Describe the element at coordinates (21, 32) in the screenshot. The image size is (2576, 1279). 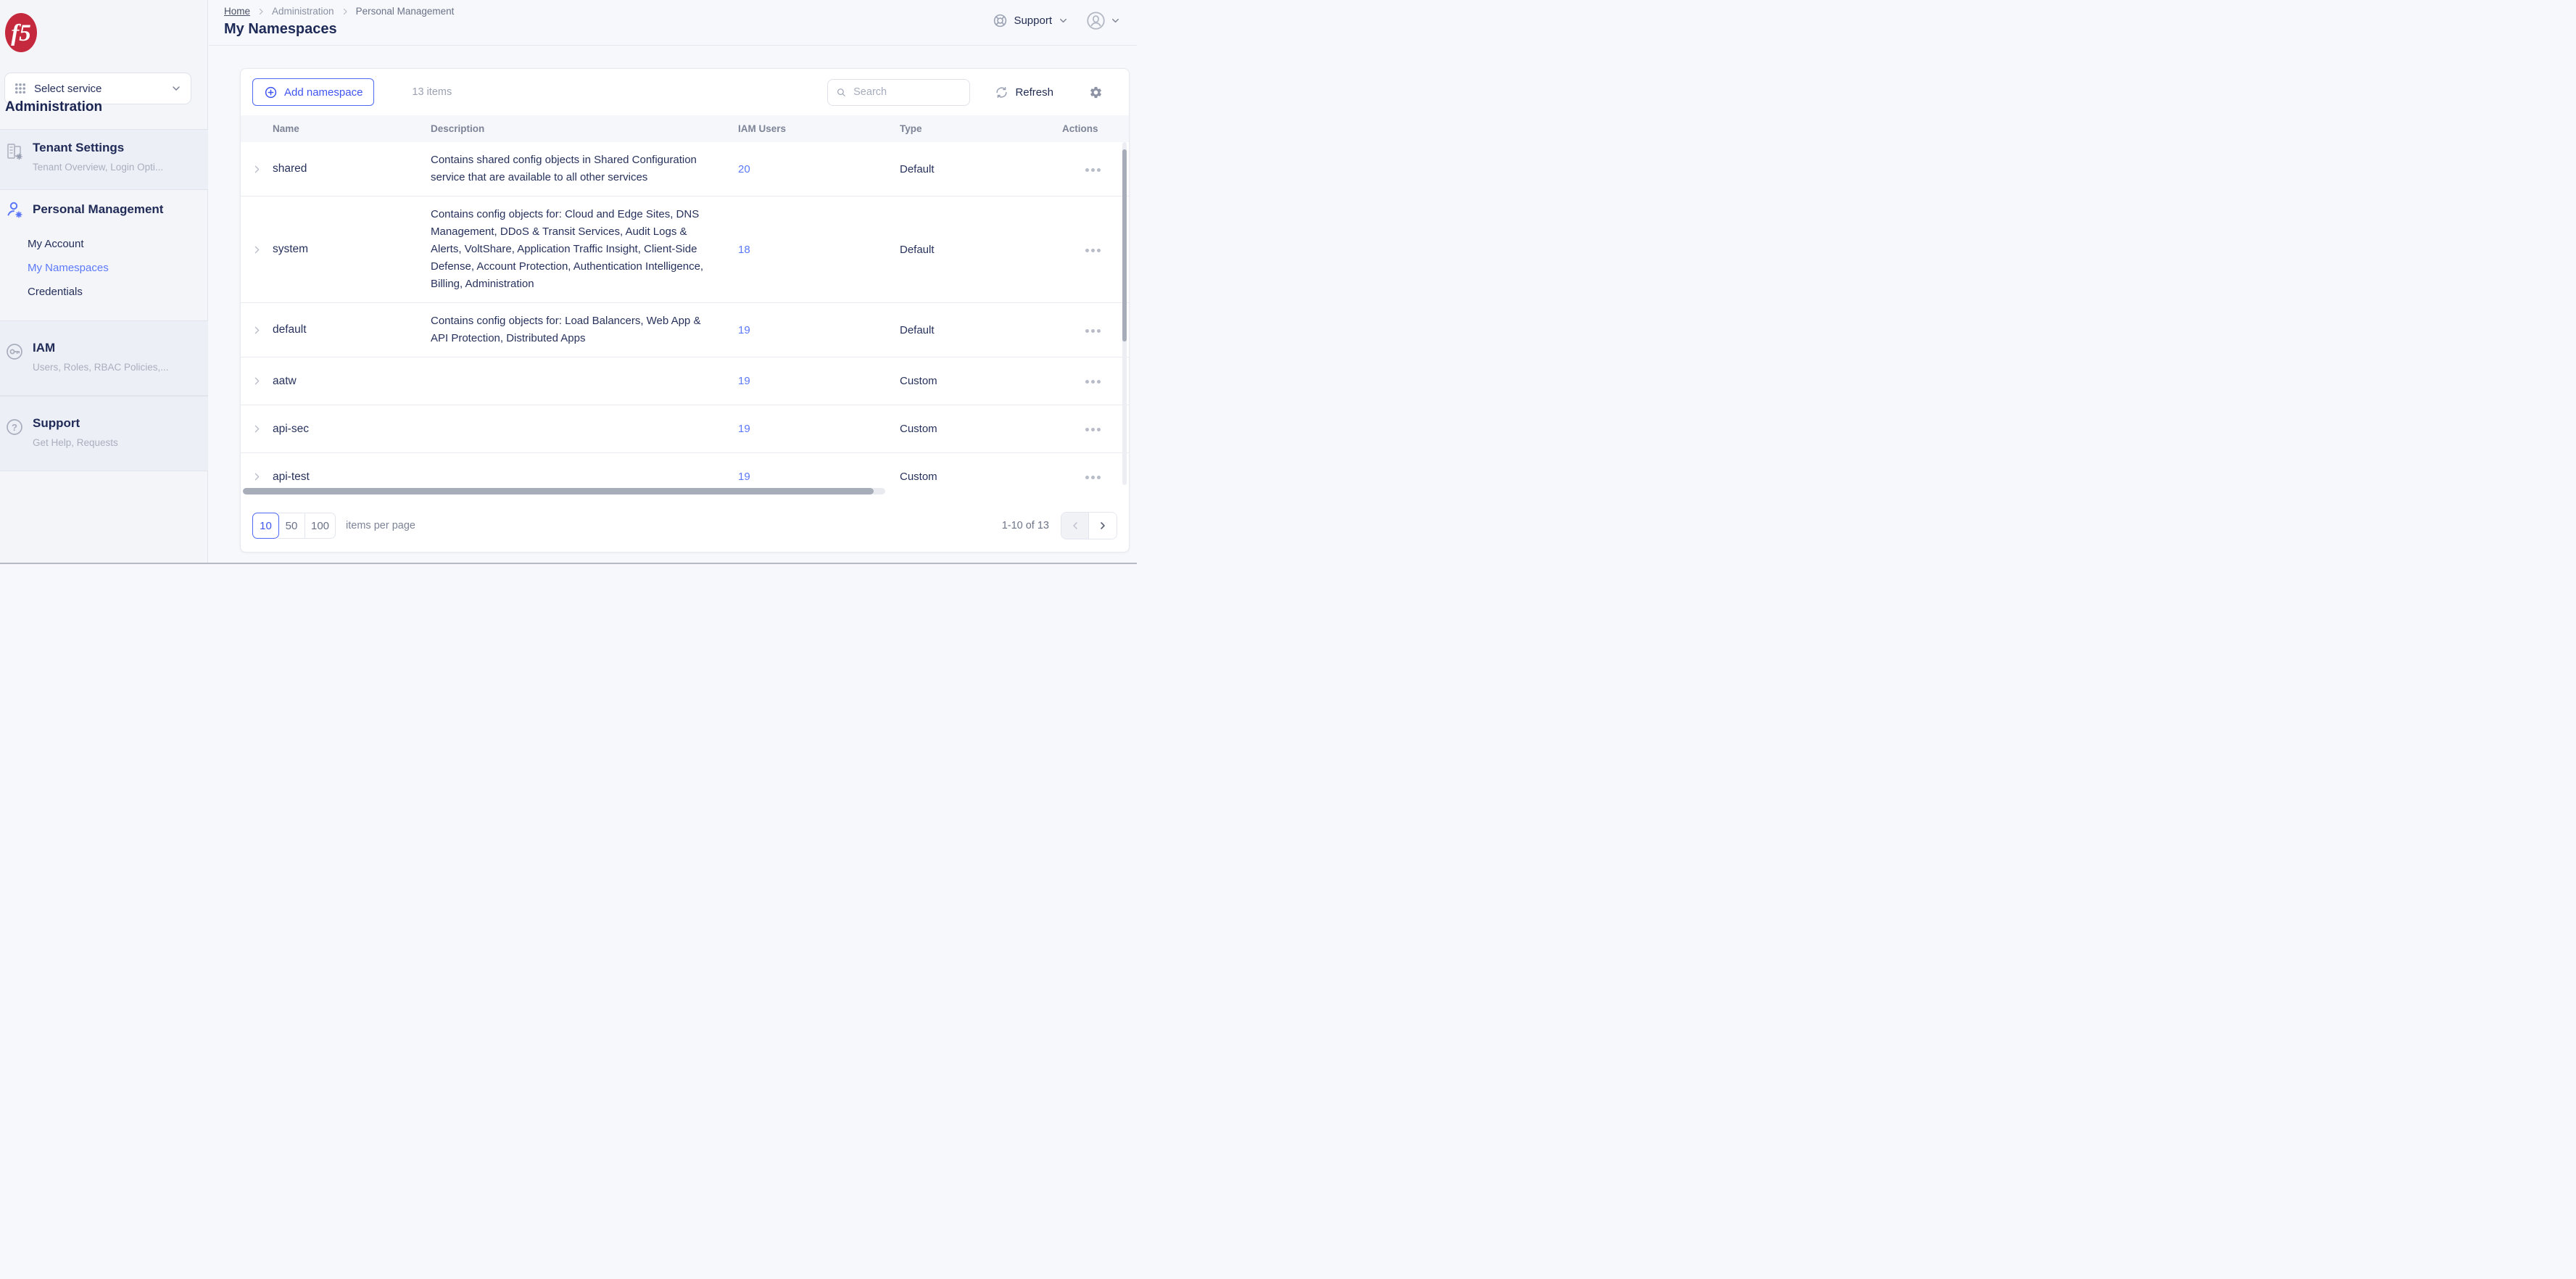
I see `f5-logo: f5` at that location.